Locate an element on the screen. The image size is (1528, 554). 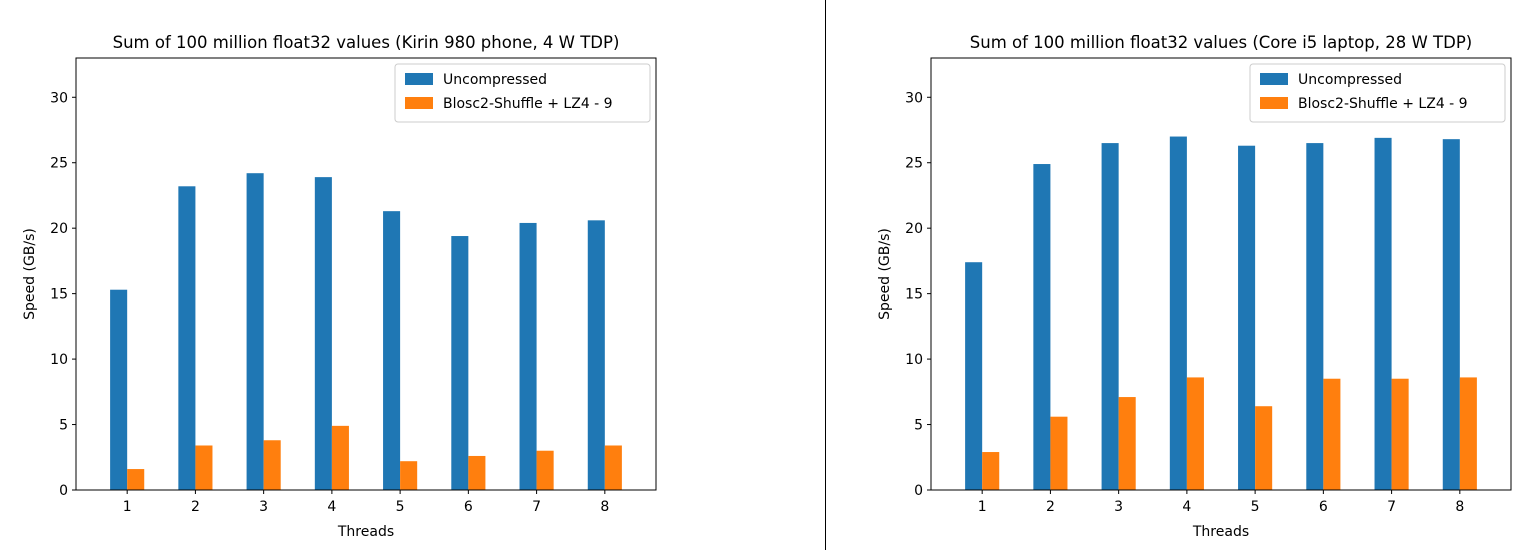
panel-divider is located at coordinates (825, 275).